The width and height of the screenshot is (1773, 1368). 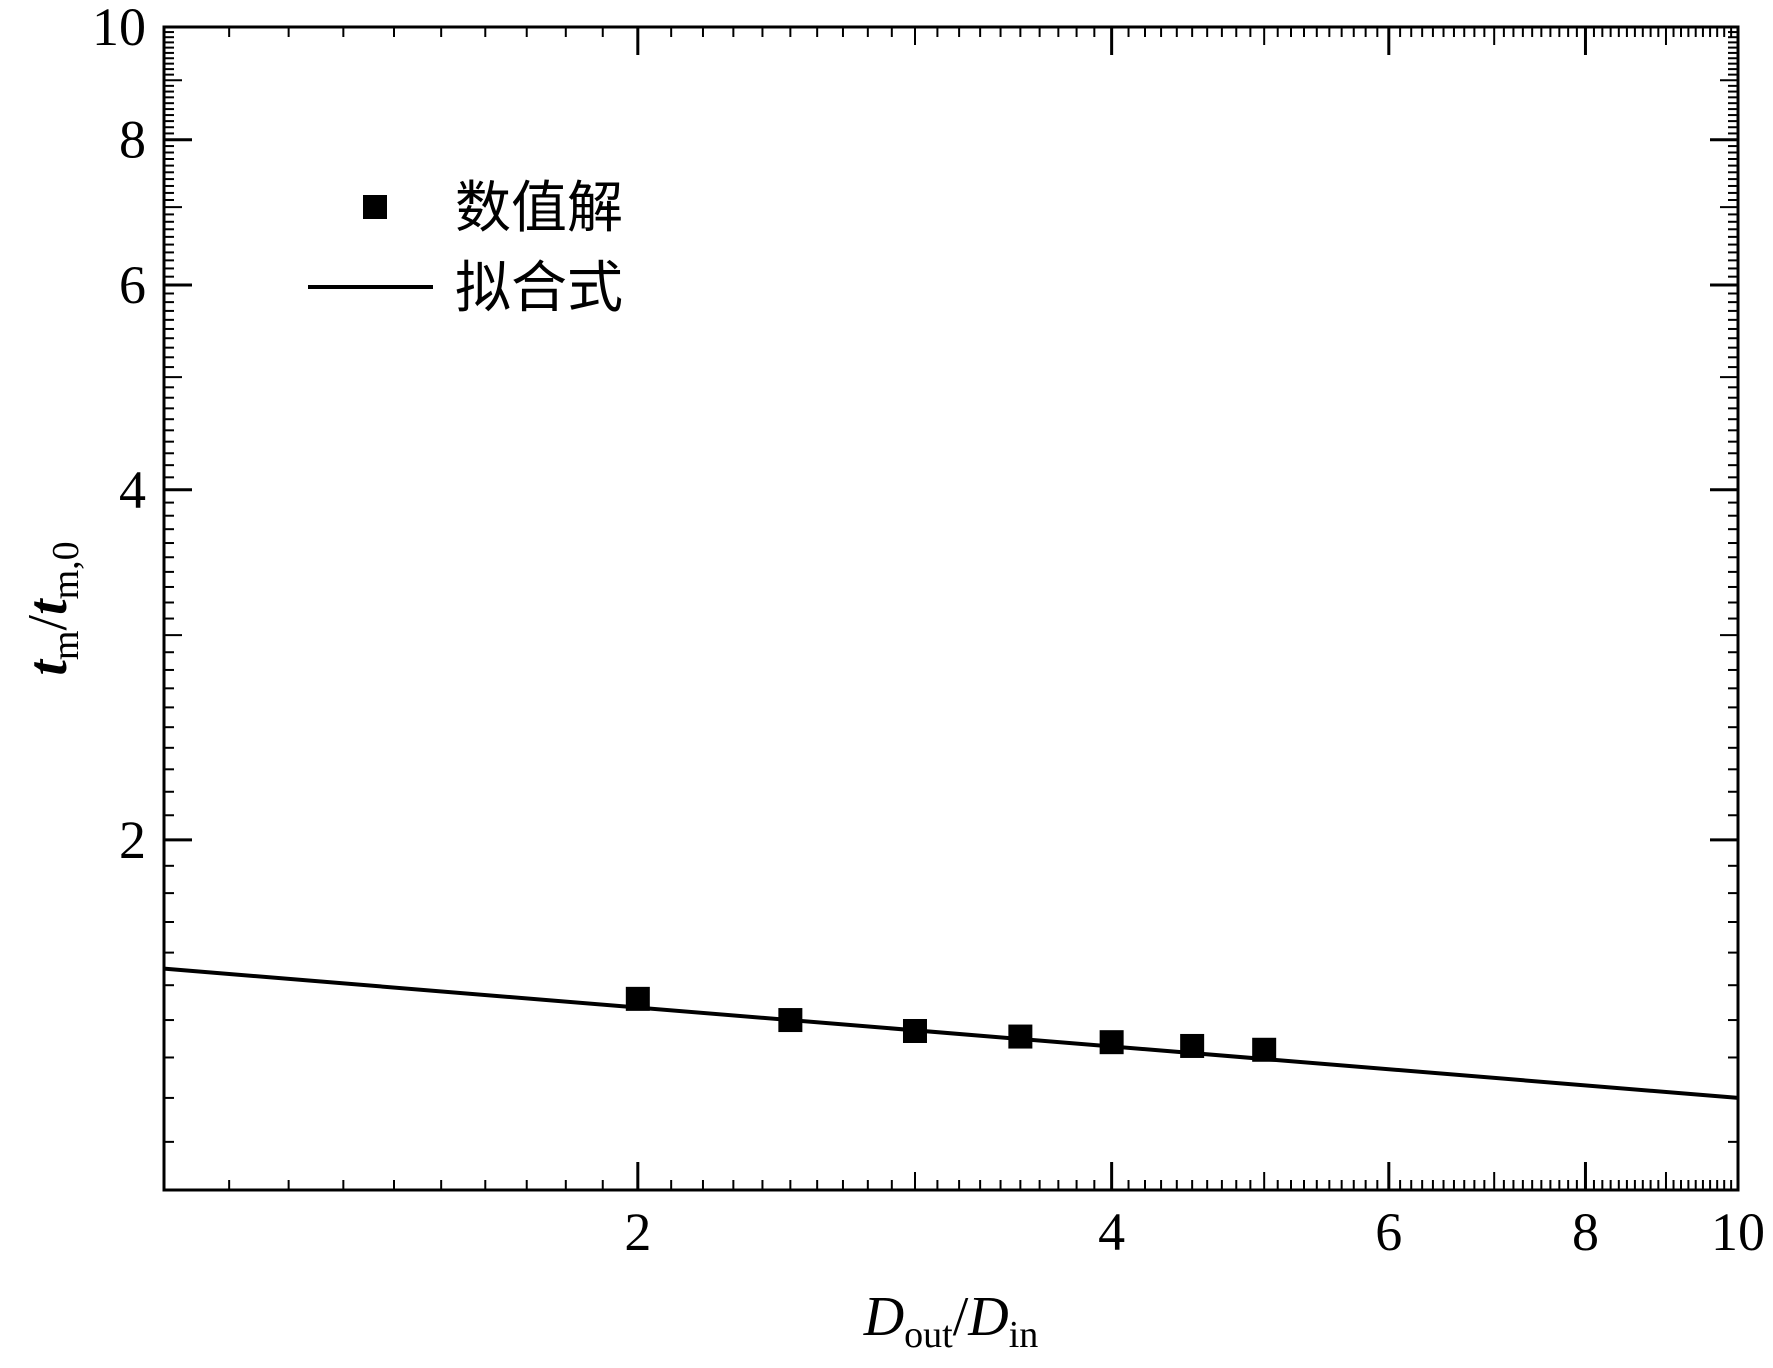 I want to click on y-tick-label: 10, so click(x=119, y=28).